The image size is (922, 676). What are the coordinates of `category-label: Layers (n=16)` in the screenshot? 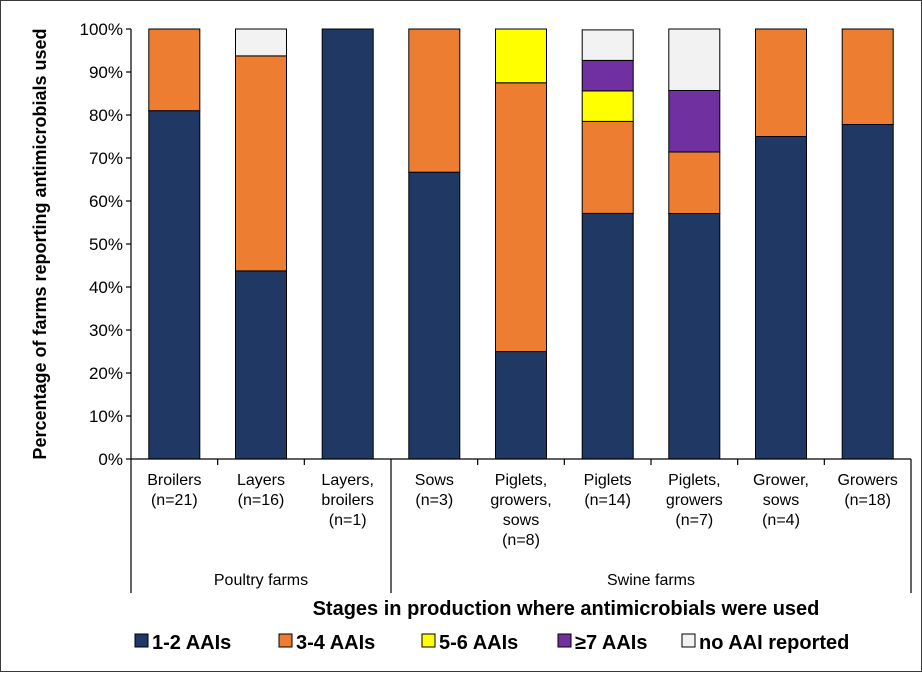 It's located at (261, 490).